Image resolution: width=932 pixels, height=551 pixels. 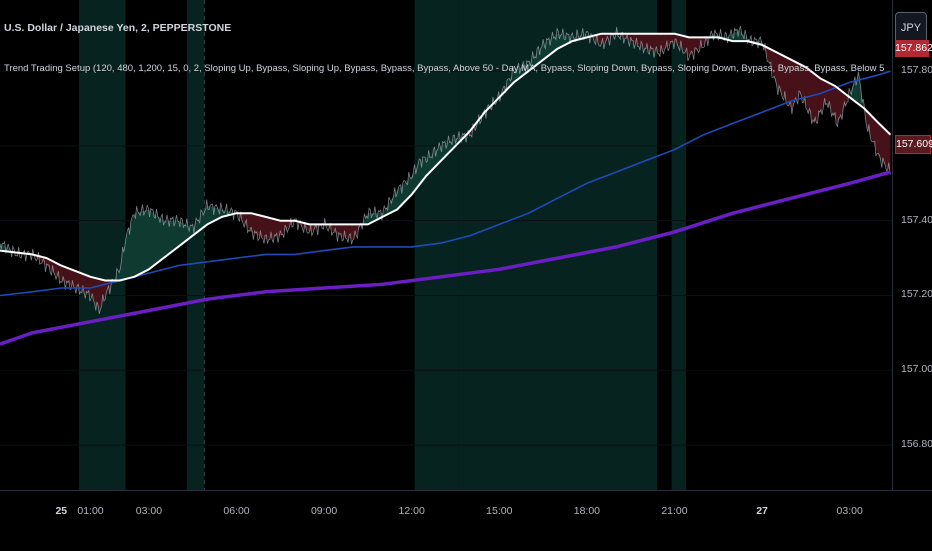 What do you see at coordinates (912, 48) in the screenshot?
I see `current-price-label: 157.862` at bounding box center [912, 48].